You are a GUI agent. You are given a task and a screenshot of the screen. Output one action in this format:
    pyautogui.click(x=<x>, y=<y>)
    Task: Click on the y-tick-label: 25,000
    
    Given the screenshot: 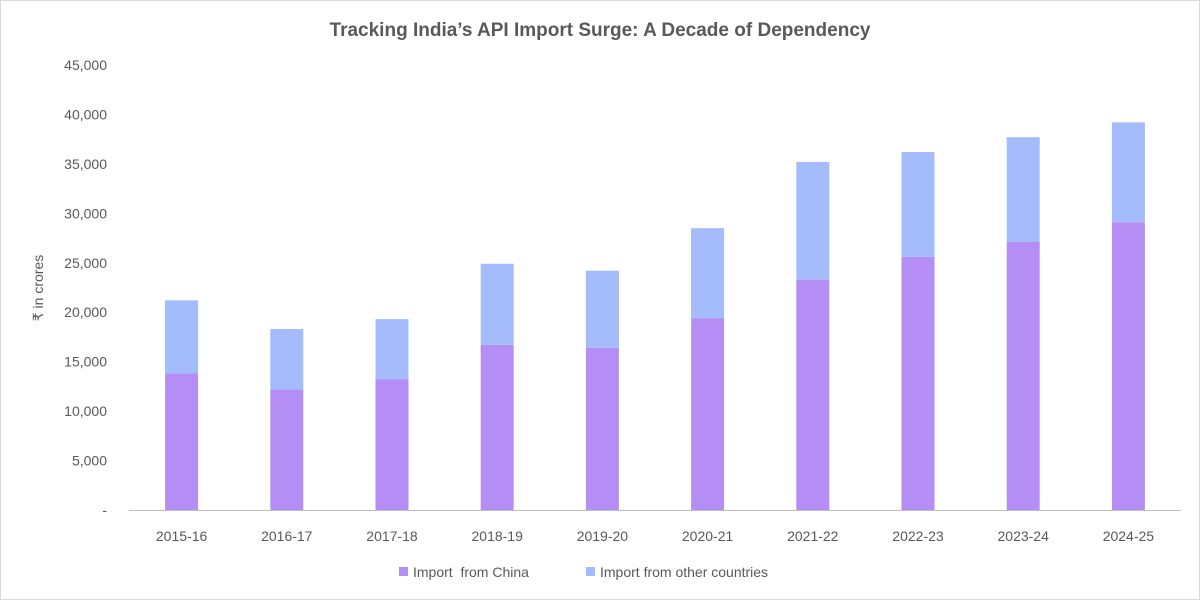 What is the action you would take?
    pyautogui.click(x=85, y=263)
    